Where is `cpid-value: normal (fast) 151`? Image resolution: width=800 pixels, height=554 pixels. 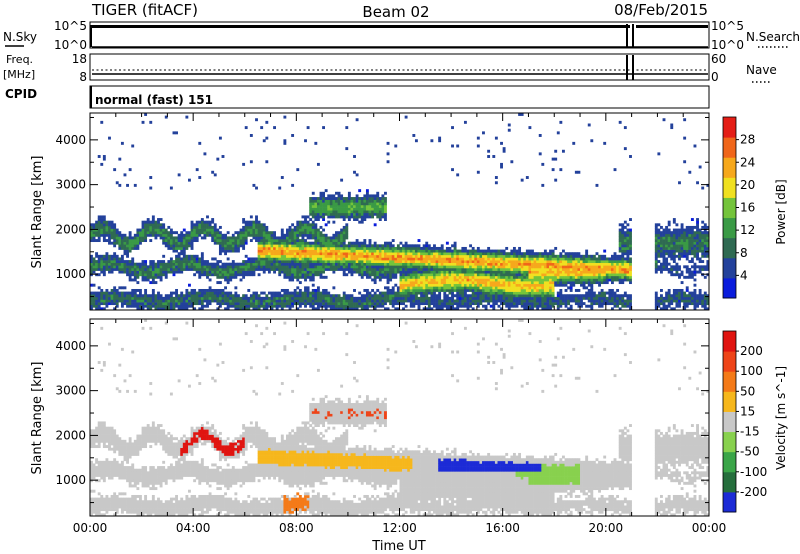 cpid-value: normal (fast) 151 is located at coordinates (154, 100).